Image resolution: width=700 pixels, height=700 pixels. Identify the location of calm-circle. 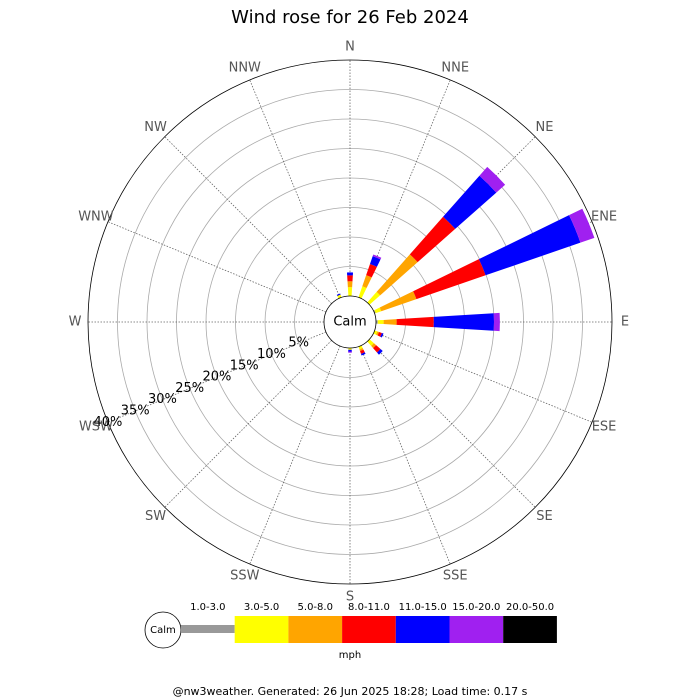
(350, 322).